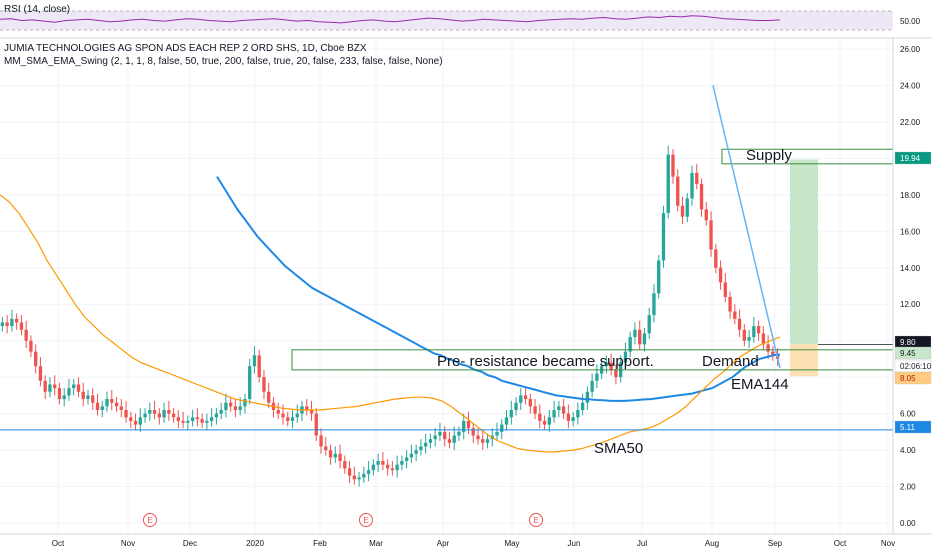 This screenshot has height=555, width=932. What do you see at coordinates (511, 543) in the screenshot?
I see `x-tick-label: May` at bounding box center [511, 543].